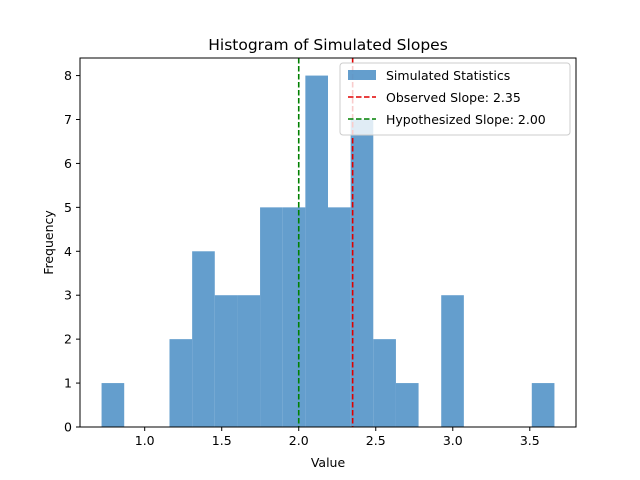 This screenshot has height=480, width=640. I want to click on x-tick-label: 2.5, so click(376, 440).